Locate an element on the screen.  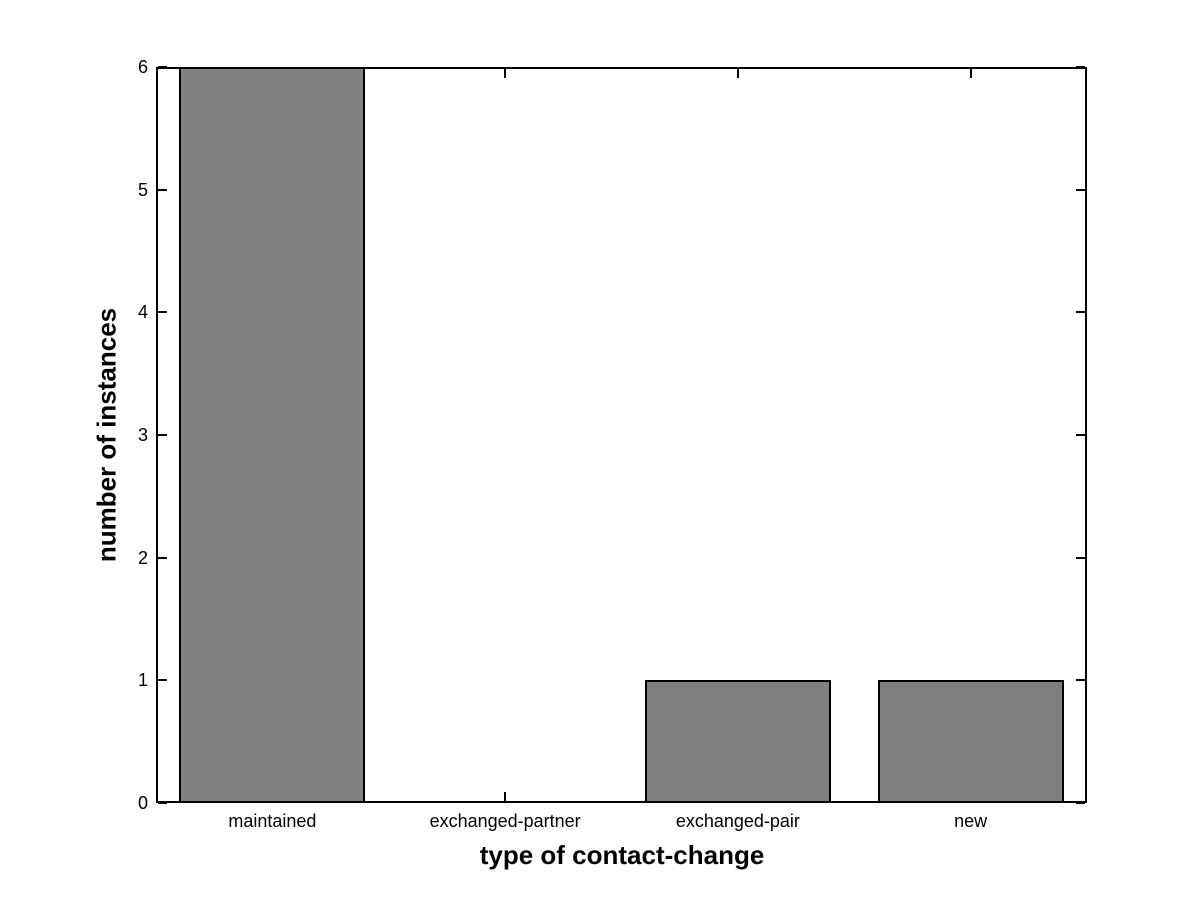
x-tick-label: maintained is located at coordinates (272, 821).